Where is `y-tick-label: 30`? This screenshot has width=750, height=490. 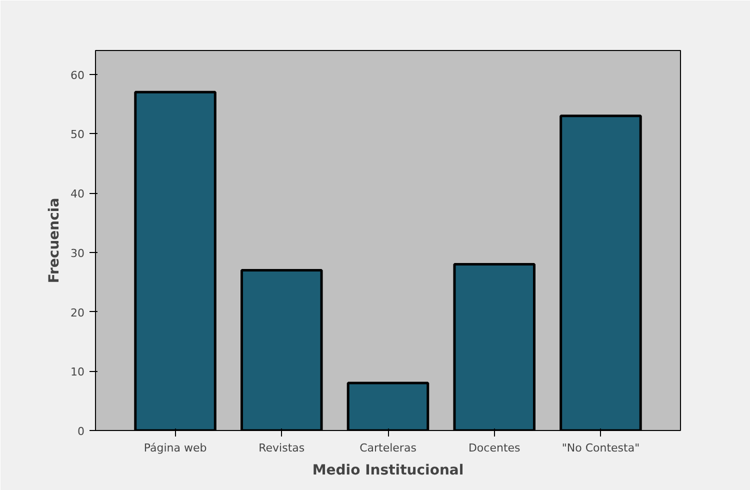
y-tick-label: 30 is located at coordinates (77, 253).